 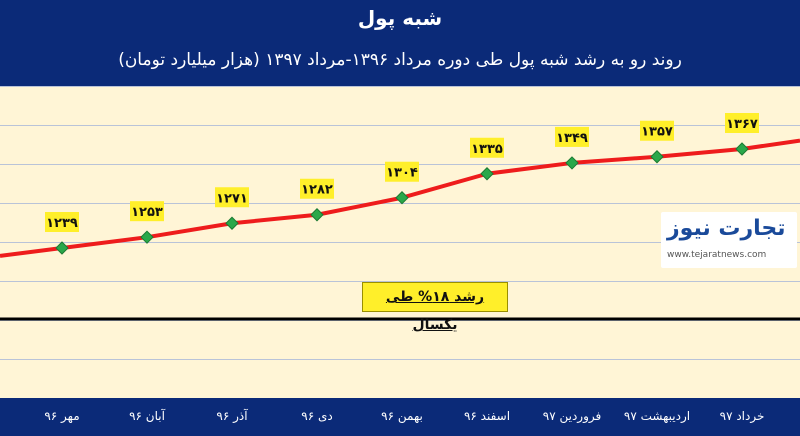 I want to click on x-tick-label: دی ۹۶, so click(x=317, y=416).